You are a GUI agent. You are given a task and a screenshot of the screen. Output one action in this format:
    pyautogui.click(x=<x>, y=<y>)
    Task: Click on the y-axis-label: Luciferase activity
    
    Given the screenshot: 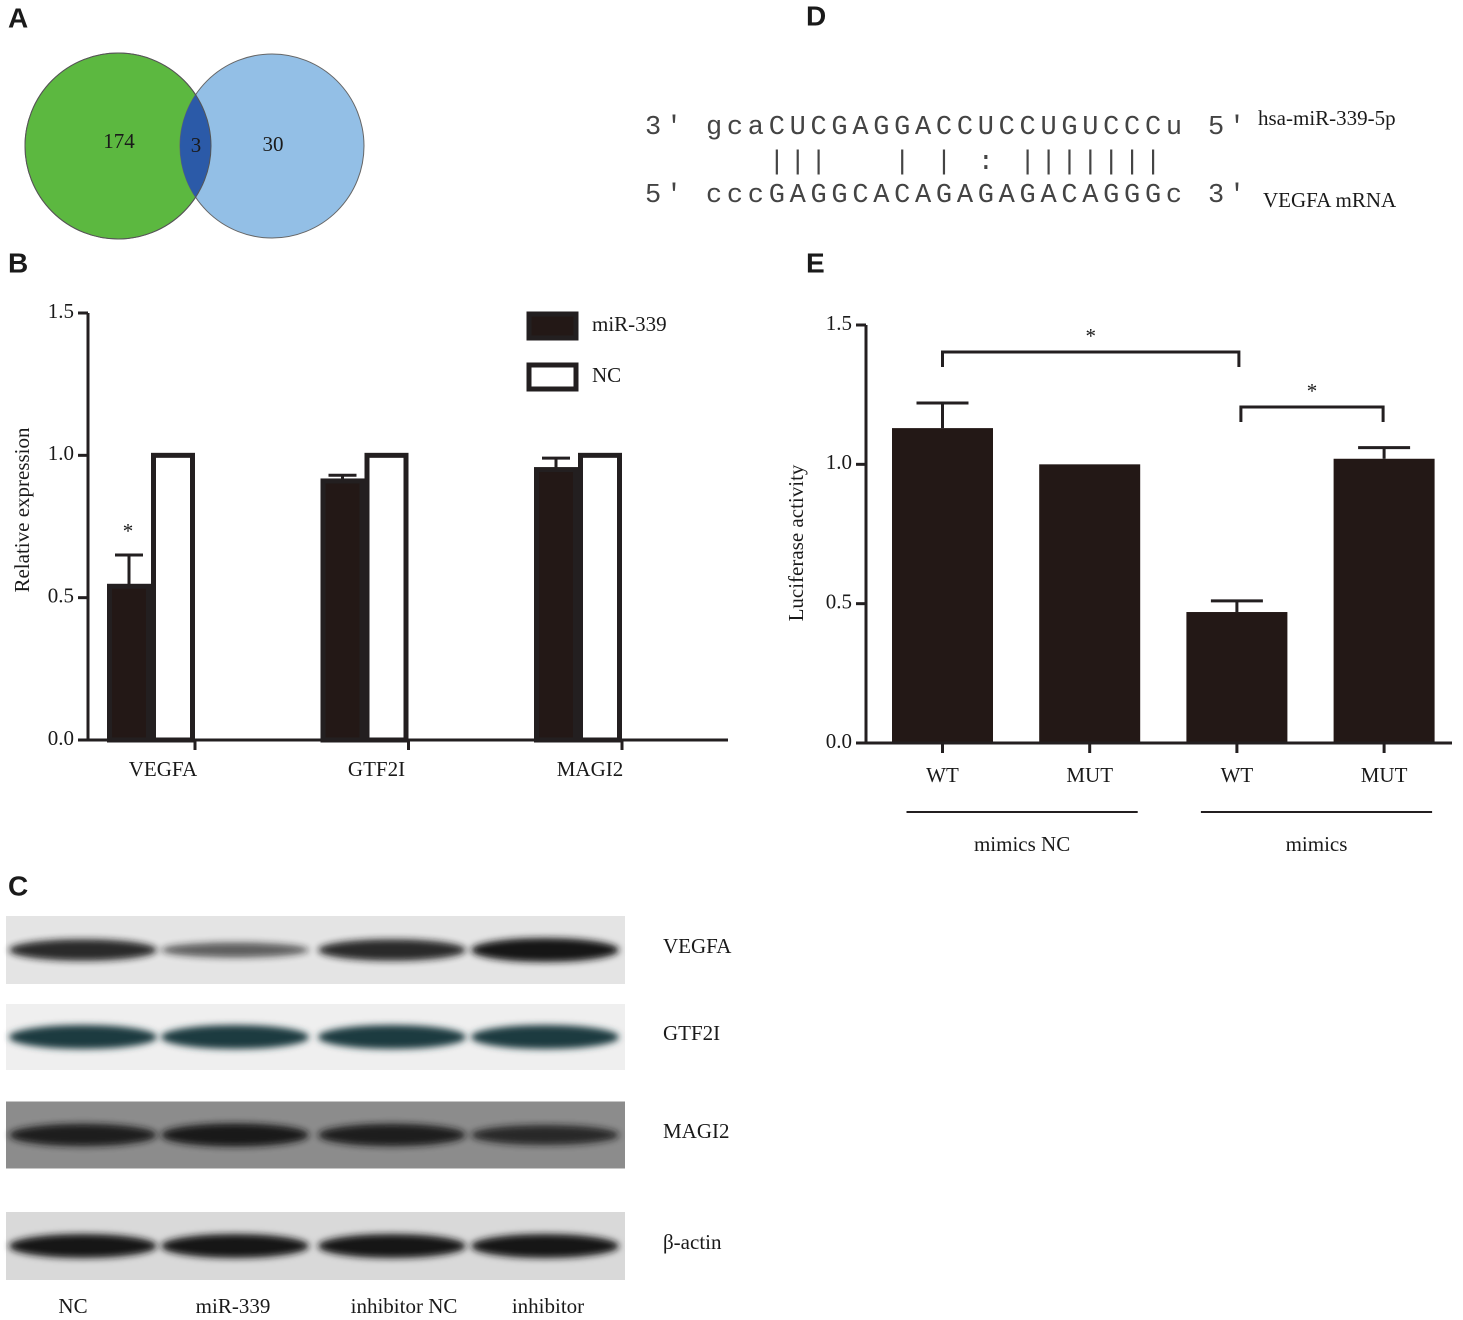 What is the action you would take?
    pyautogui.click(x=796, y=542)
    